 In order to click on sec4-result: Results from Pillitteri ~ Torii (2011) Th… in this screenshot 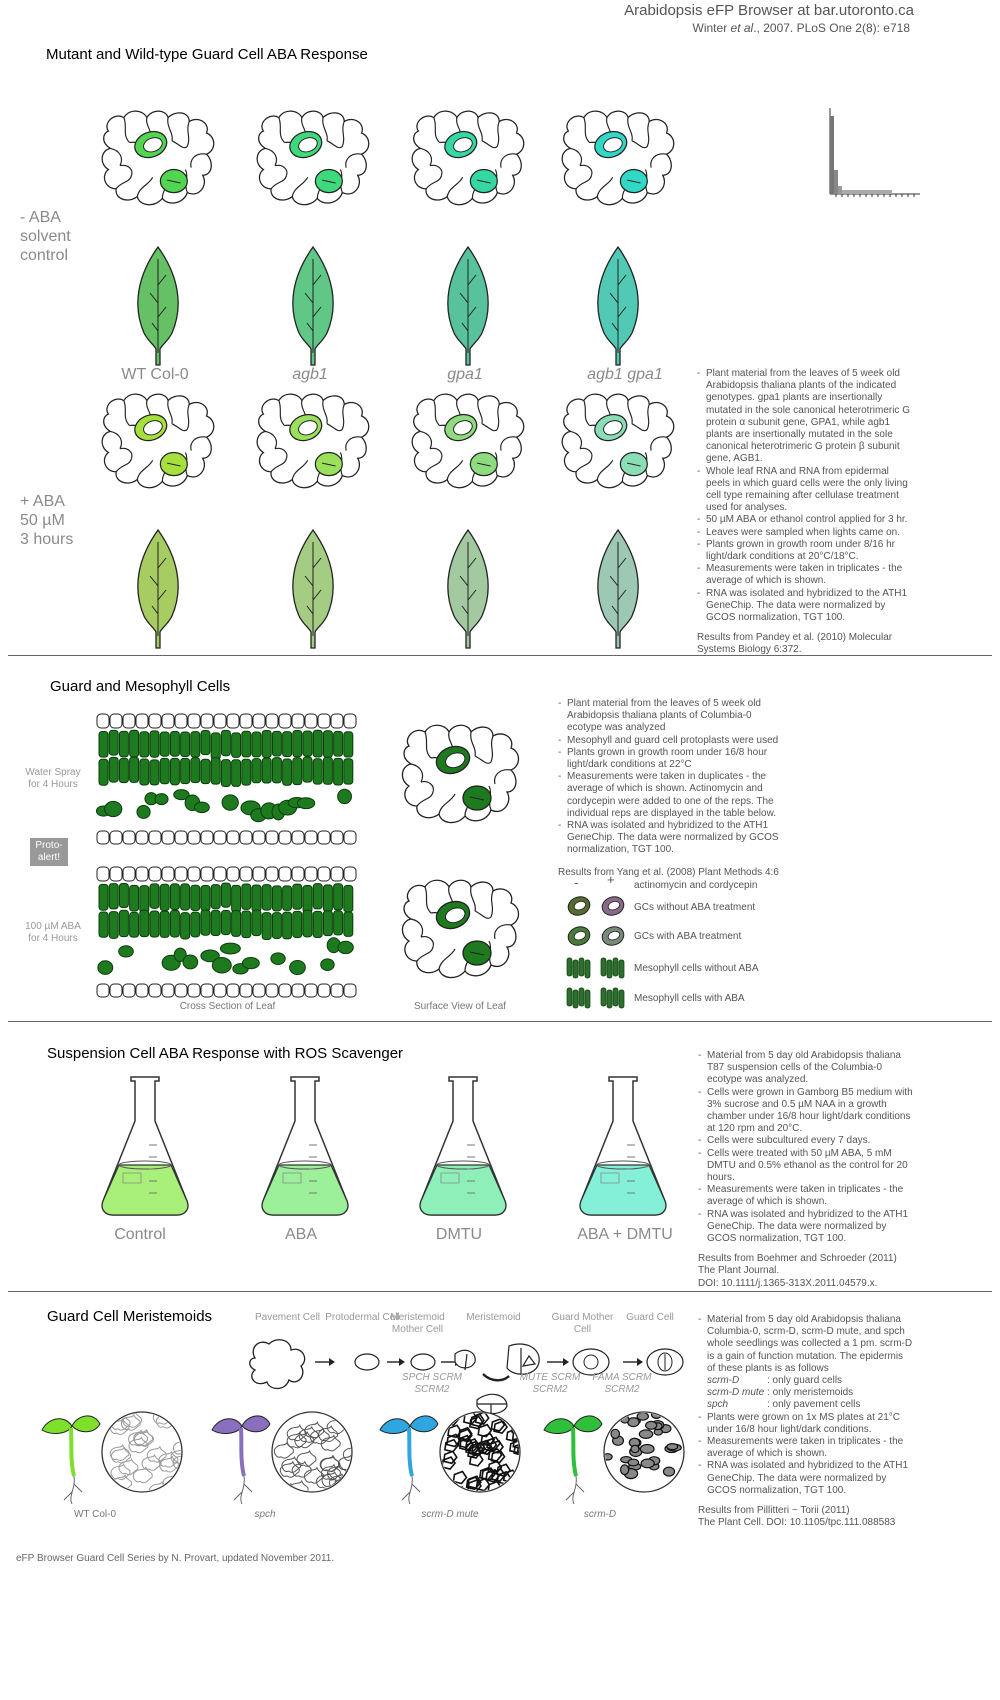, I will do `click(805, 1517)`.